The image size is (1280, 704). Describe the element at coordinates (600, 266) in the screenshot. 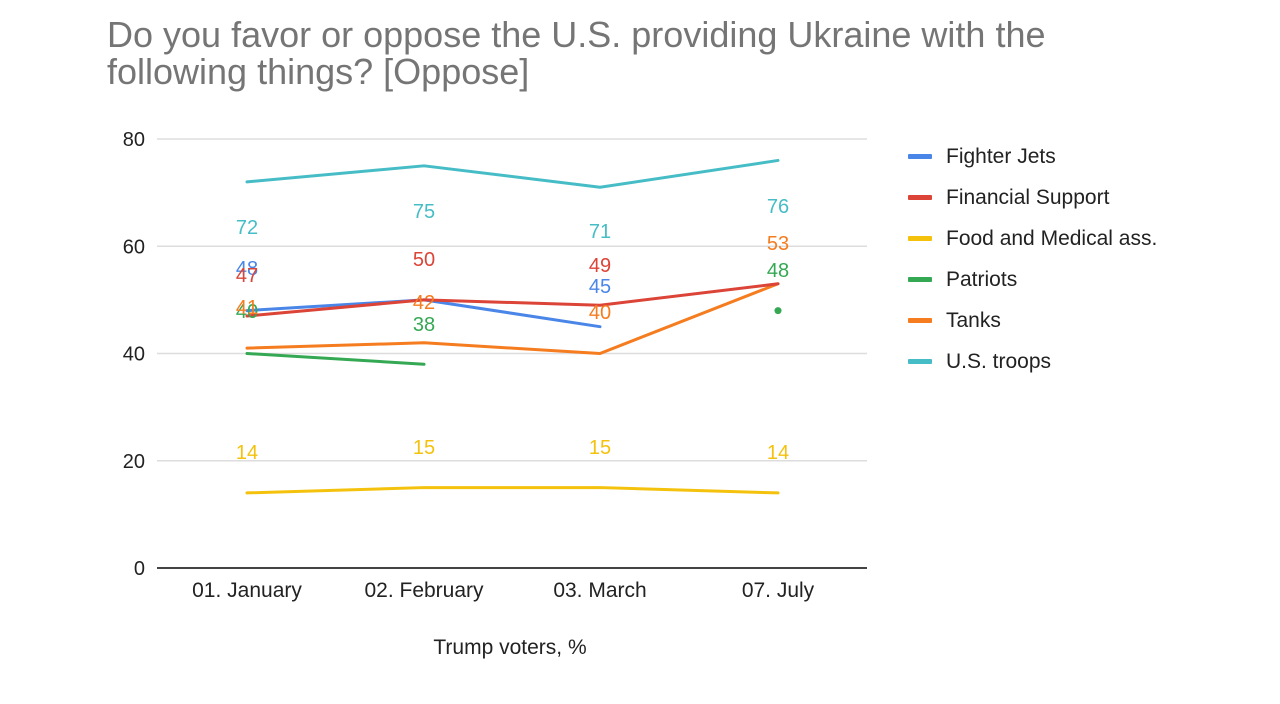

I see `data-label: 49` at that location.